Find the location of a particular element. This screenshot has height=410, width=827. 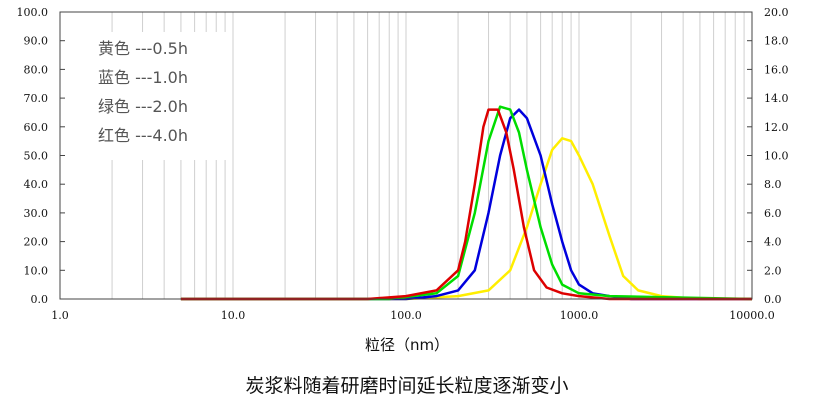

y2-tick-label: 0.0 is located at coordinates (773, 299).